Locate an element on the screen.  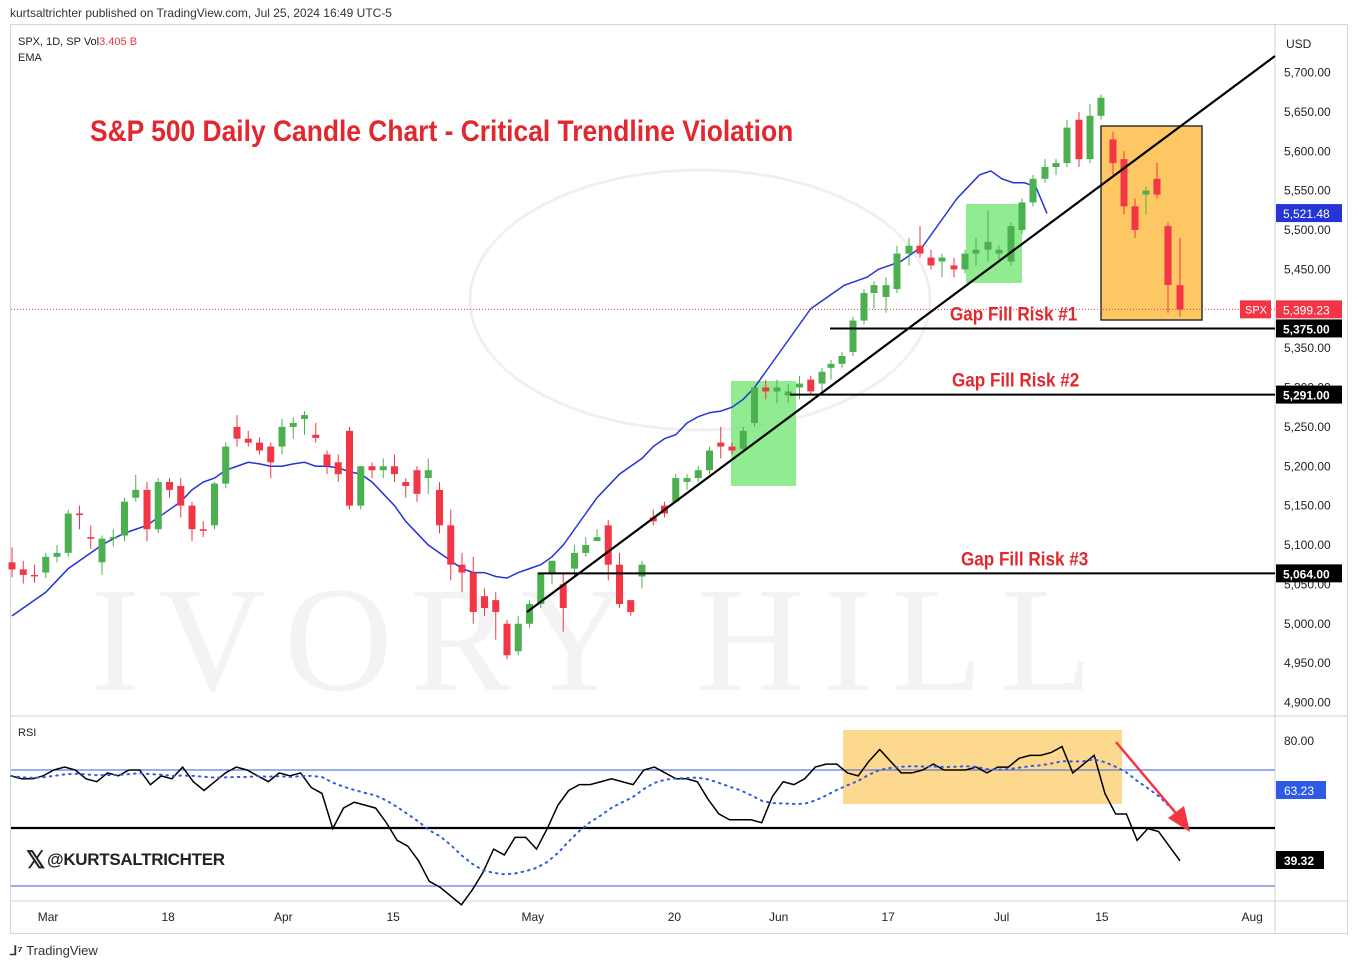
symbol-info: SPX, 1D, SP Vol3.405 B is located at coordinates (77, 42).